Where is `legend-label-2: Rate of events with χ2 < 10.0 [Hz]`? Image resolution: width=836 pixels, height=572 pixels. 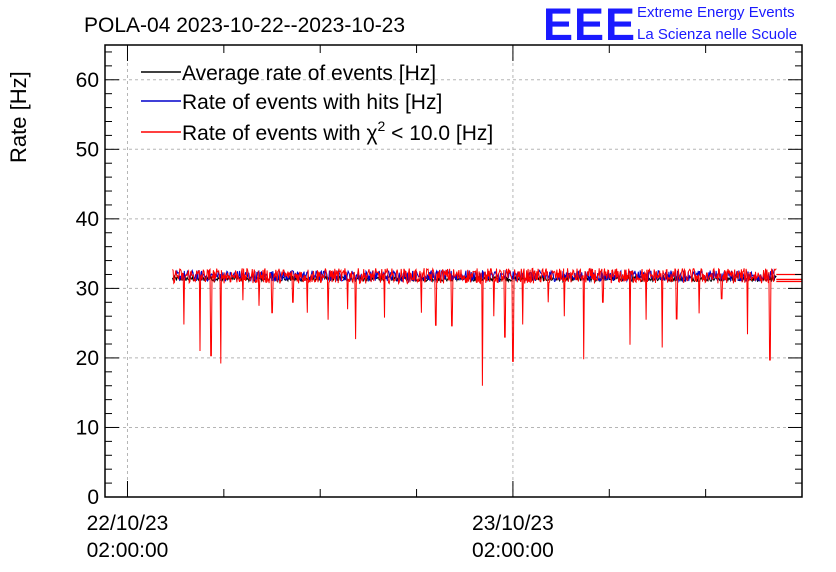 legend-label-2: Rate of events with χ2 < 10.0 [Hz] is located at coordinates (337, 131).